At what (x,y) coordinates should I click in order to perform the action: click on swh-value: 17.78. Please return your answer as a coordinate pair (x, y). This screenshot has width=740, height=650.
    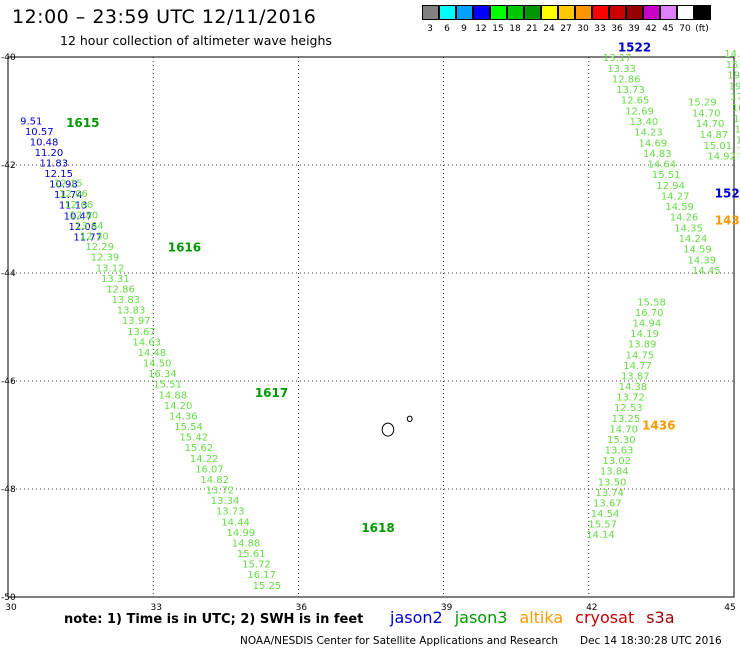
    Looking at the image, I should click on (735, 97).